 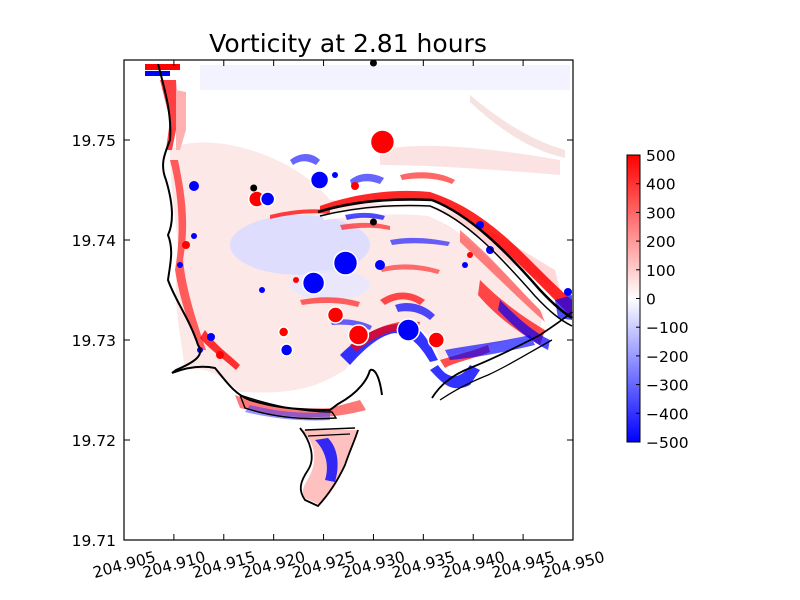 I want to click on colorbar-tick-label: −400, so click(x=667, y=414).